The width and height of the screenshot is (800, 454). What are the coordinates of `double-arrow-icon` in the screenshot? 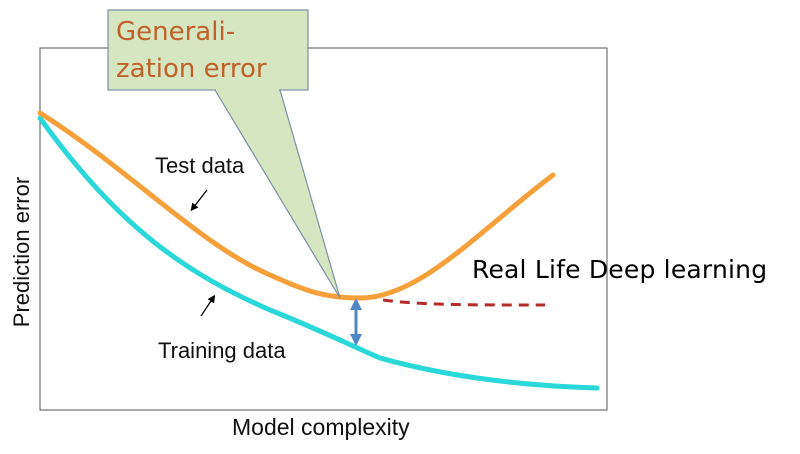 It's located at (356, 322).